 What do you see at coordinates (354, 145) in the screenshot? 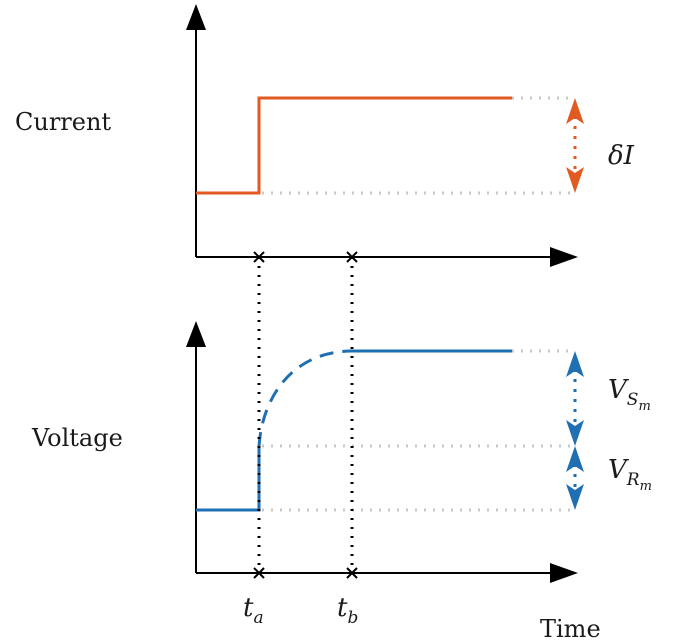
I see `current-step-trace` at bounding box center [354, 145].